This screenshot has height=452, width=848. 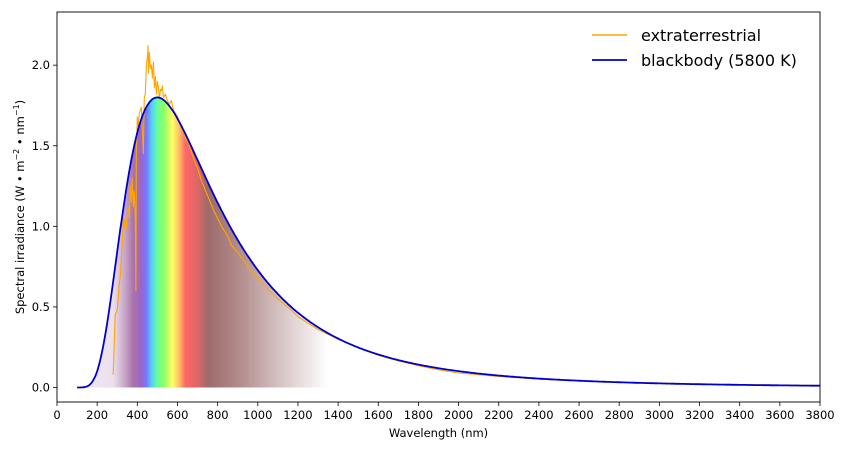 I want to click on x-tick-label: 2200, so click(x=498, y=415).